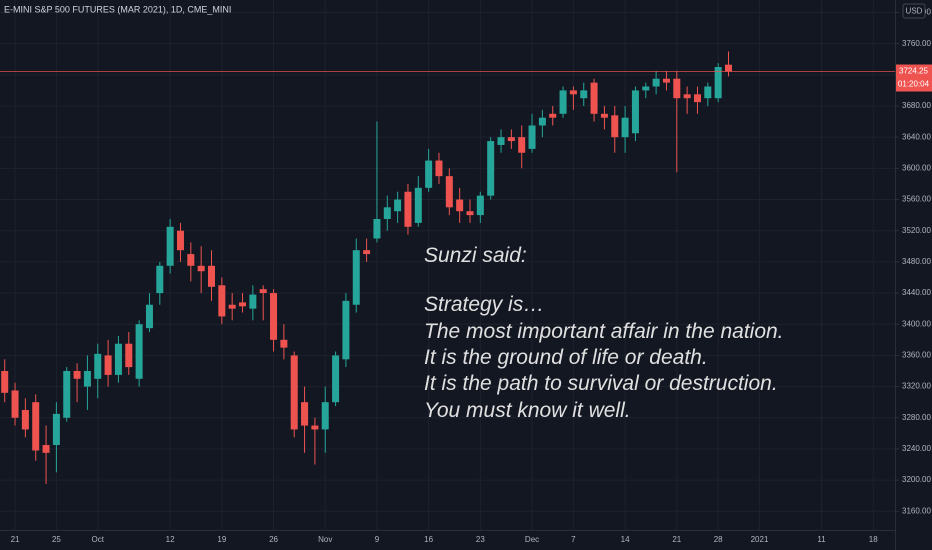 The image size is (932, 550). I want to click on y-tick-label: 3320.00, so click(916, 386).